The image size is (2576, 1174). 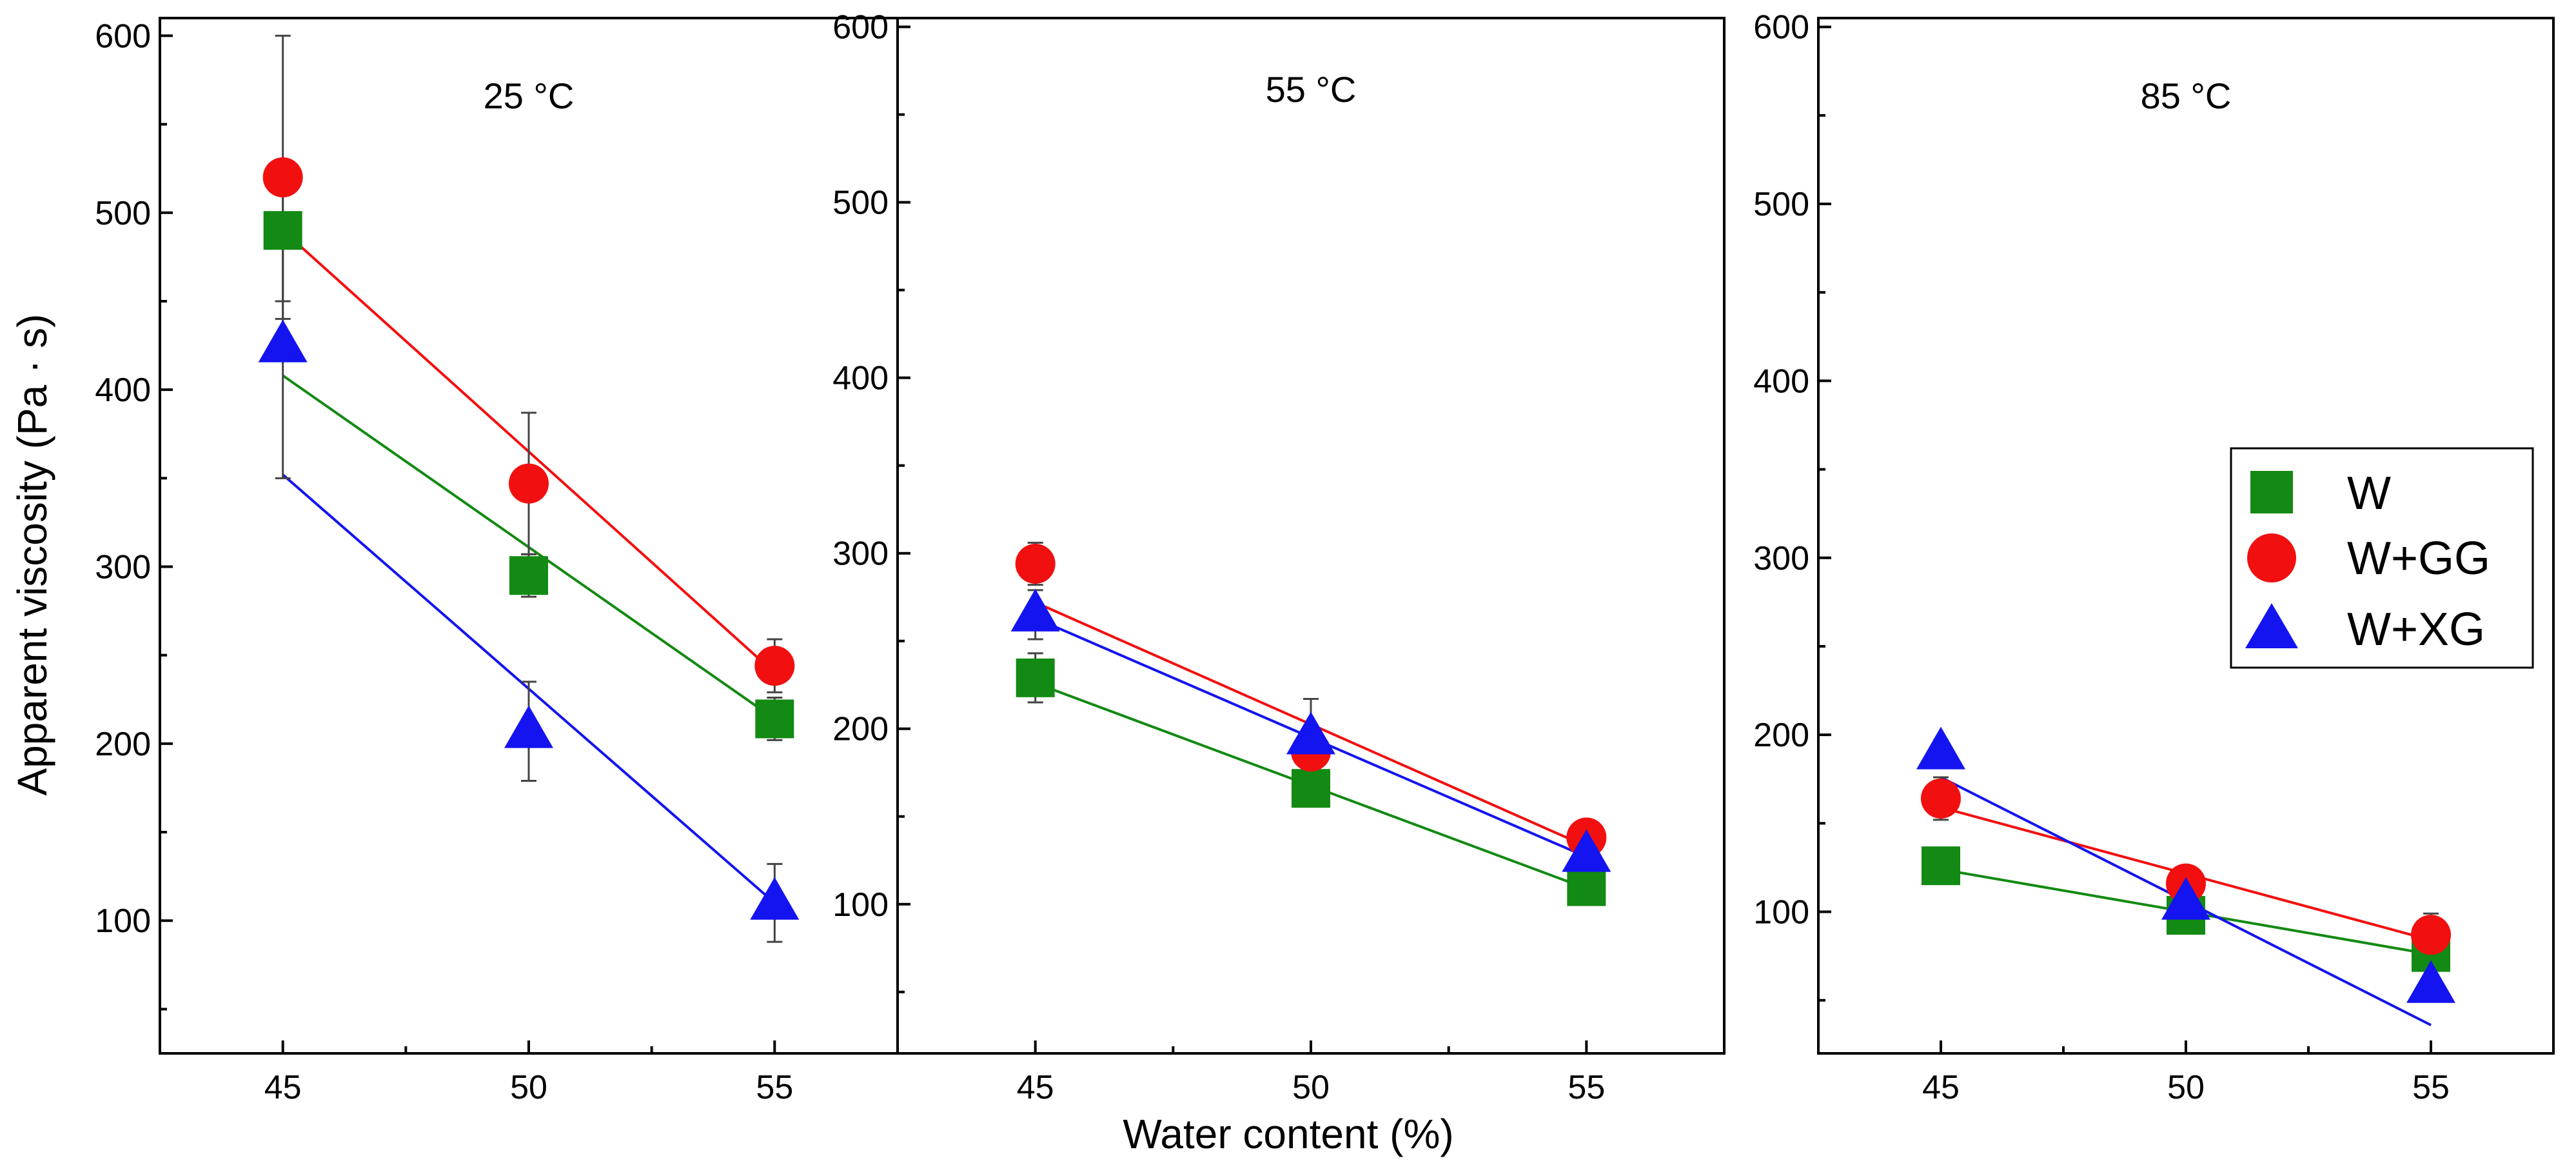 What do you see at coordinates (529, 96) in the screenshot?
I see `panel-title: 25 °C` at bounding box center [529, 96].